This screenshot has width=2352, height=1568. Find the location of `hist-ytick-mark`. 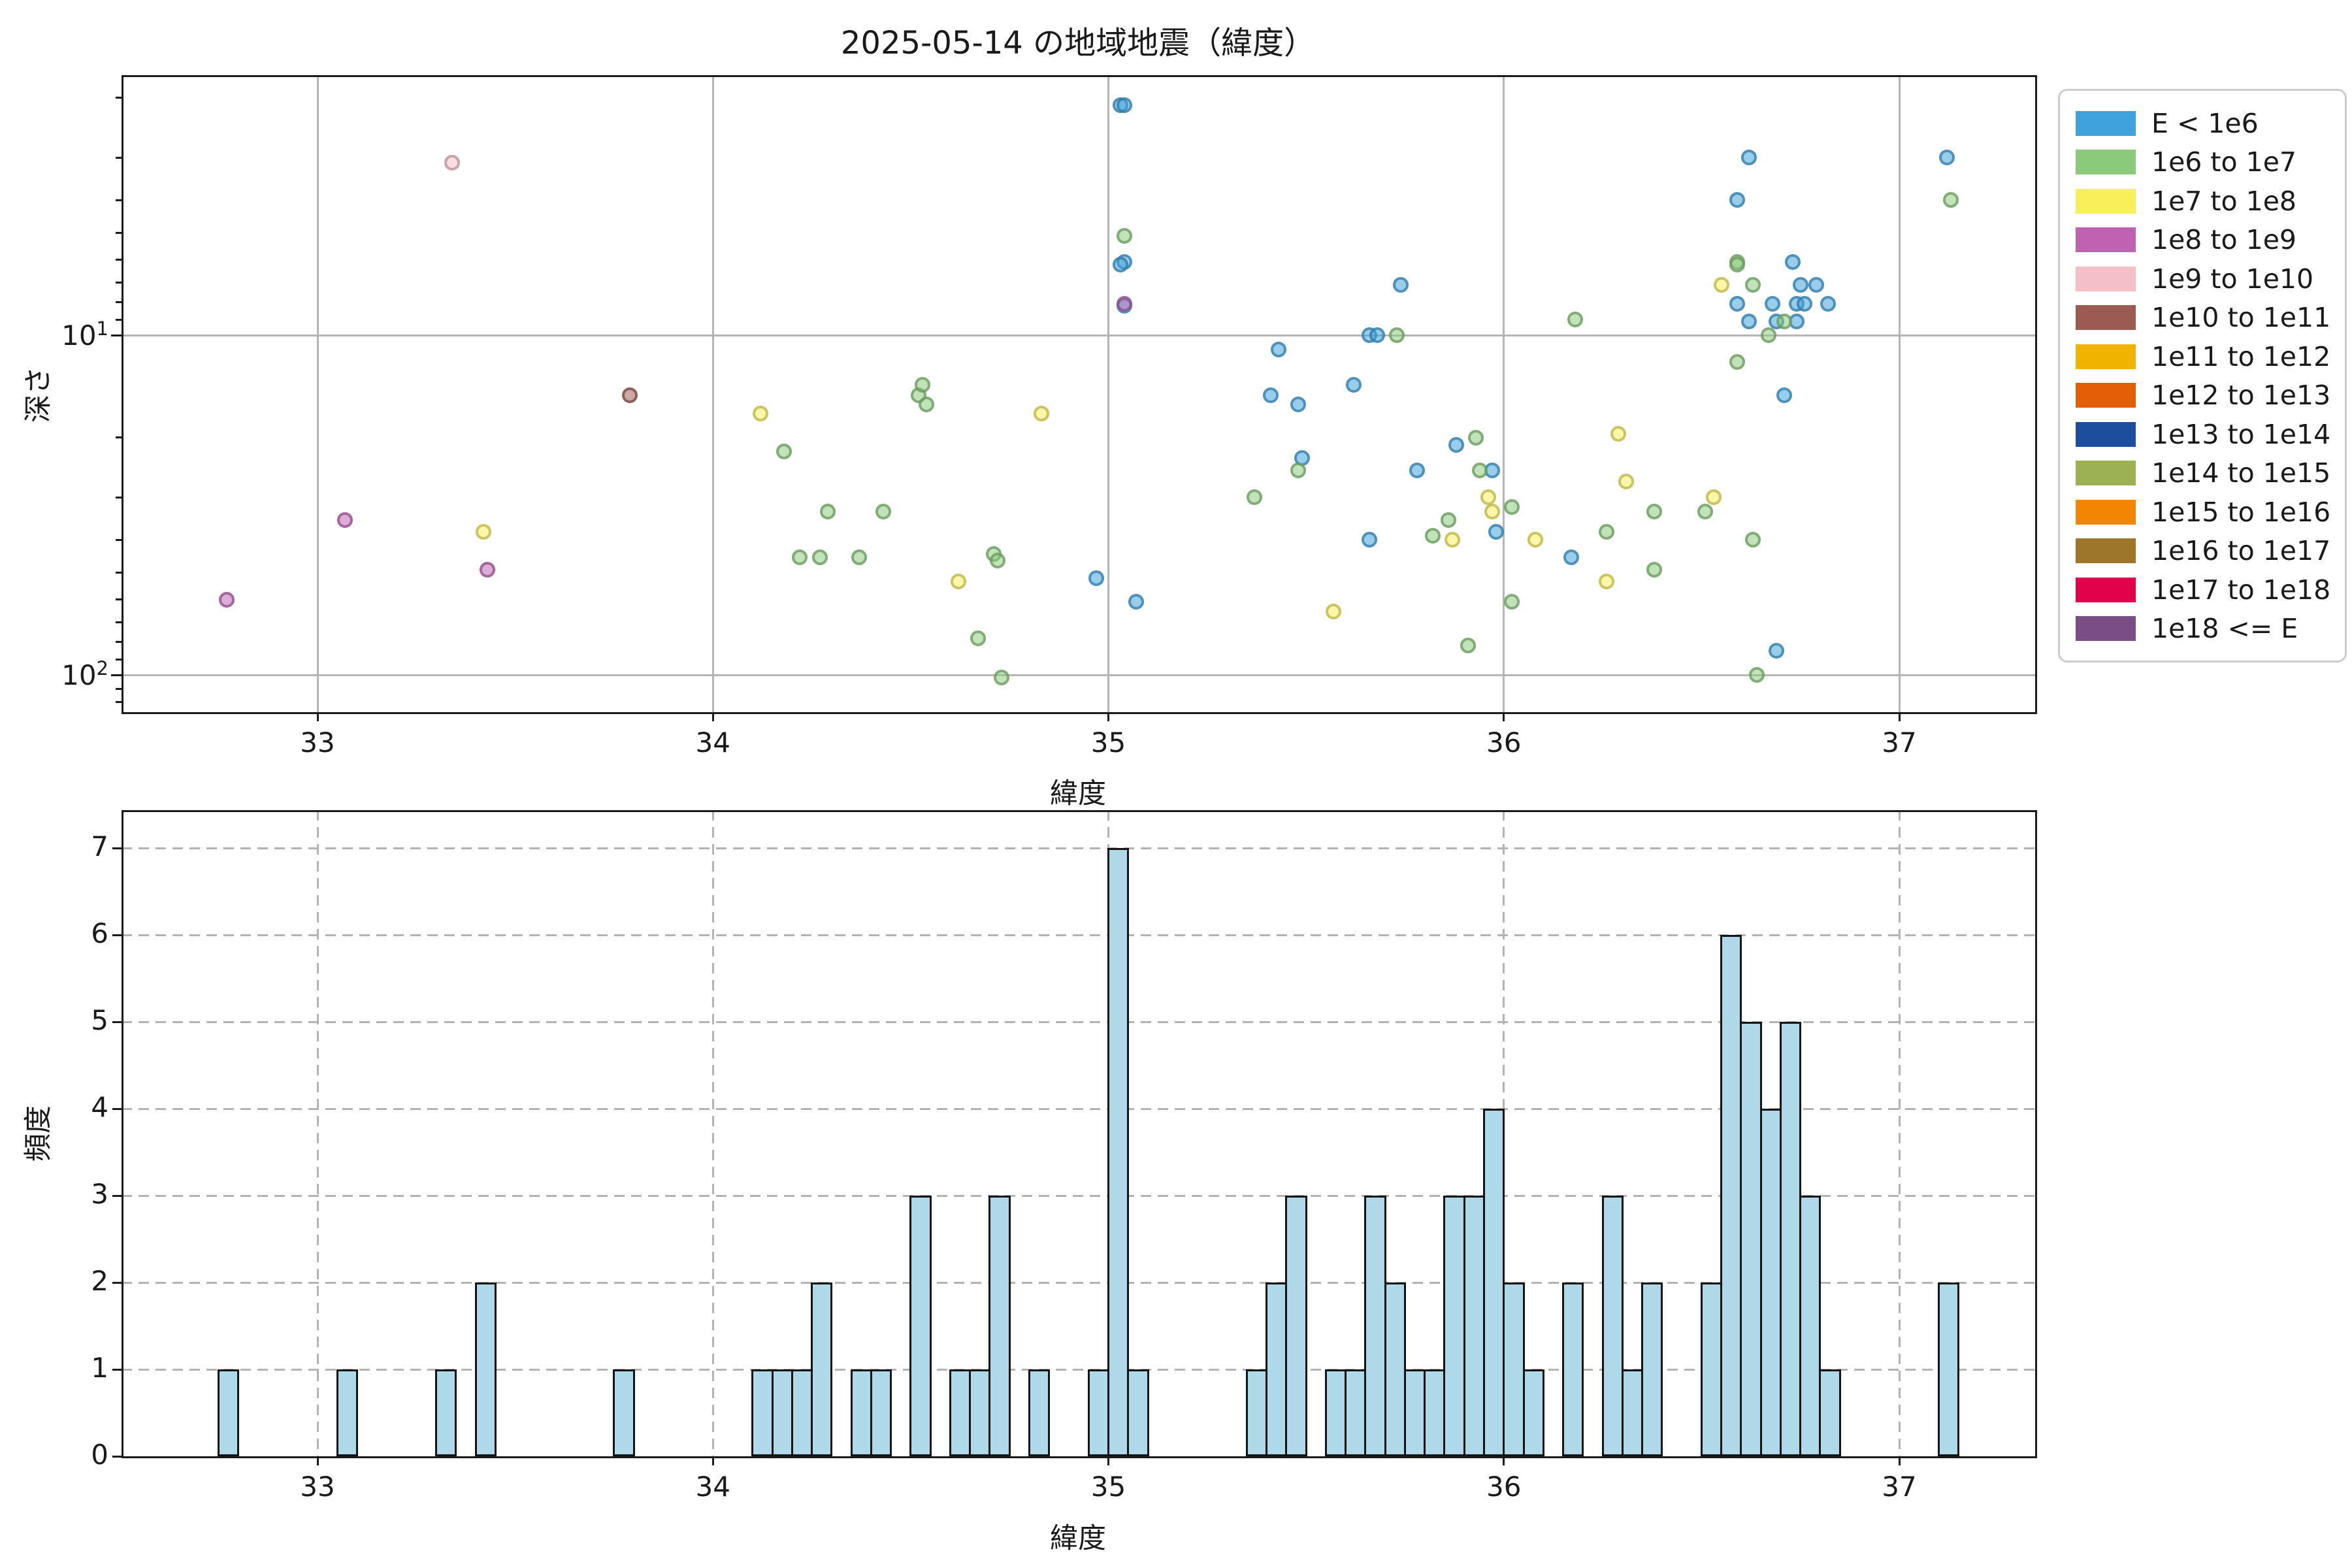

hist-ytick-mark is located at coordinates (117, 1456).